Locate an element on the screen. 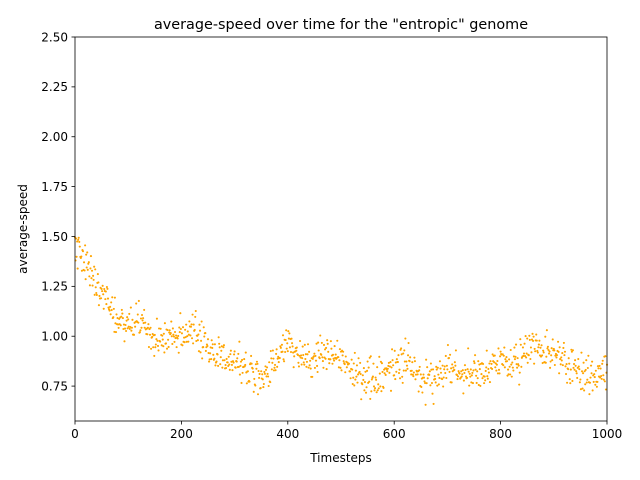 This screenshot has width=640, height=480. y-tick-label: 2.50 is located at coordinates (54, 37).